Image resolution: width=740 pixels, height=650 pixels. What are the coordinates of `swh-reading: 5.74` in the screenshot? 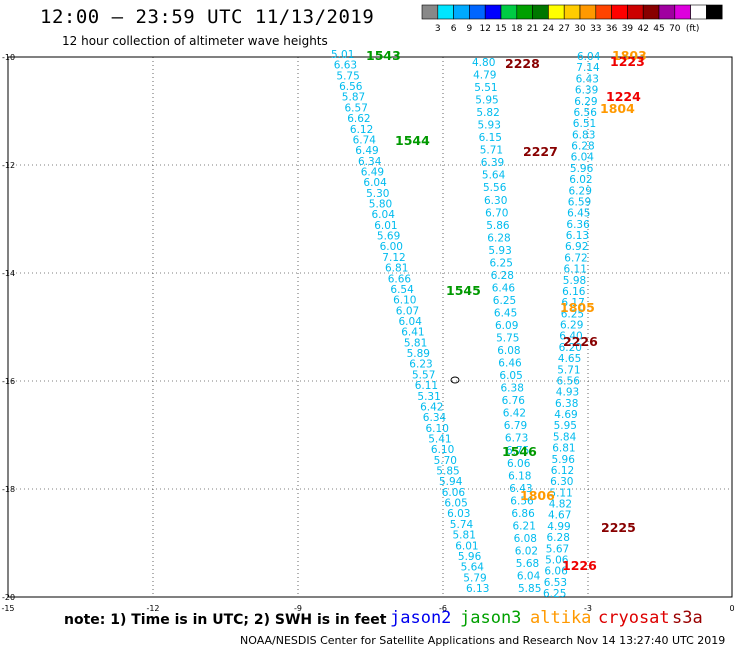 It's located at (462, 525).